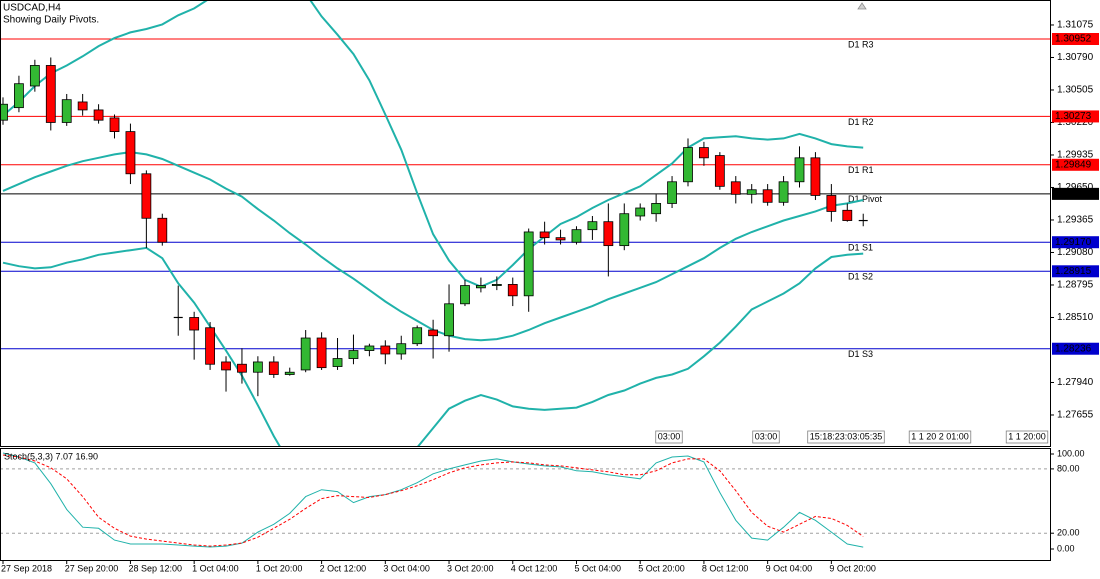  Describe the element at coordinates (860, 277) in the screenshot. I see `pivot-name: D1 S2` at that location.